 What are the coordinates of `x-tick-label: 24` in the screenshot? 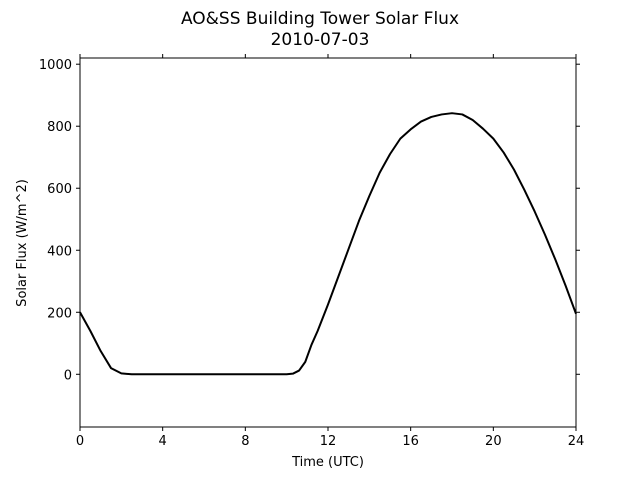 It's located at (576, 441).